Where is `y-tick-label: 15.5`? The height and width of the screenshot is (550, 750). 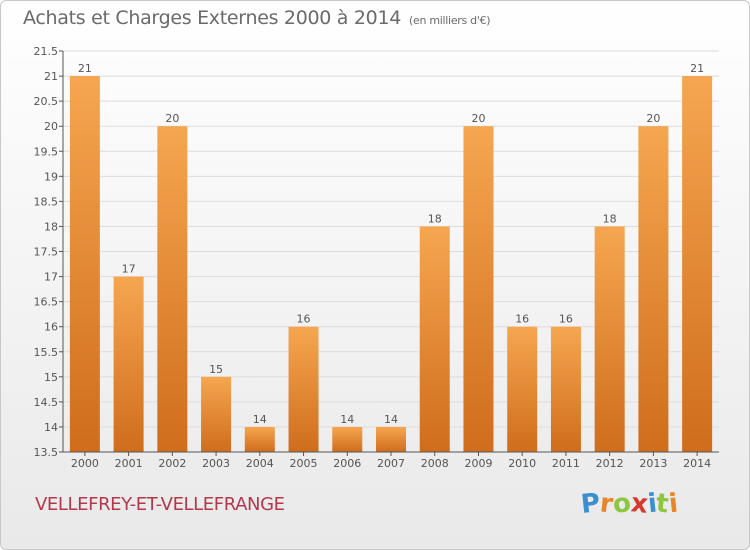 y-tick-label: 15.5 is located at coordinates (46, 352).